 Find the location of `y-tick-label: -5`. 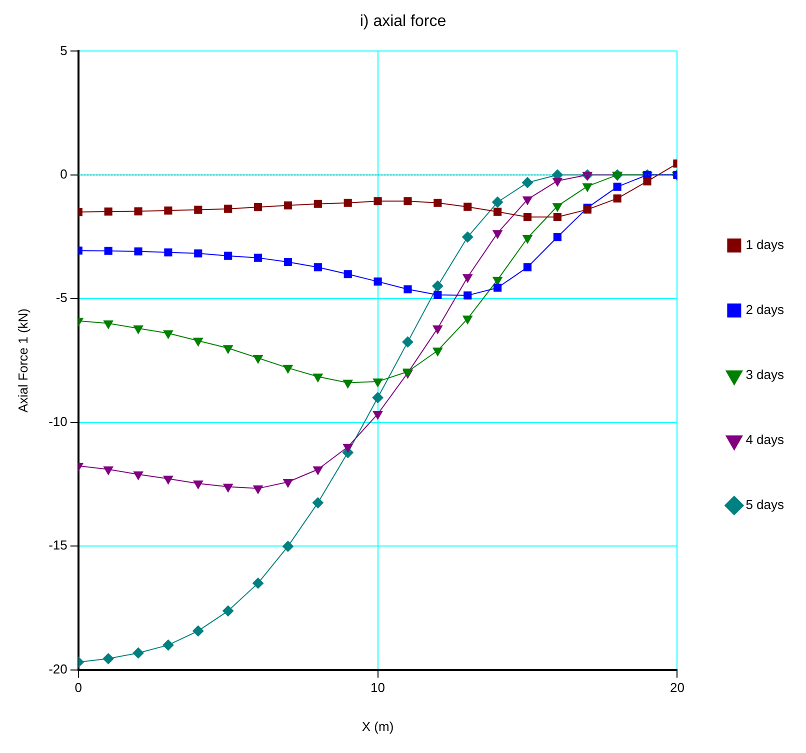

y-tick-label: -5 is located at coordinates (62, 298).